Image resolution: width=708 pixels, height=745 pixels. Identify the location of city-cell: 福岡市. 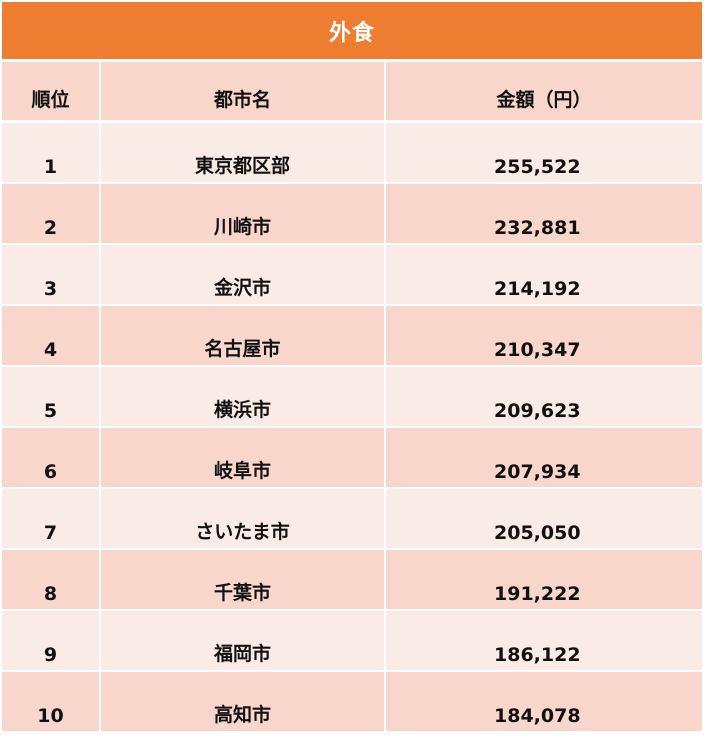
(242, 640).